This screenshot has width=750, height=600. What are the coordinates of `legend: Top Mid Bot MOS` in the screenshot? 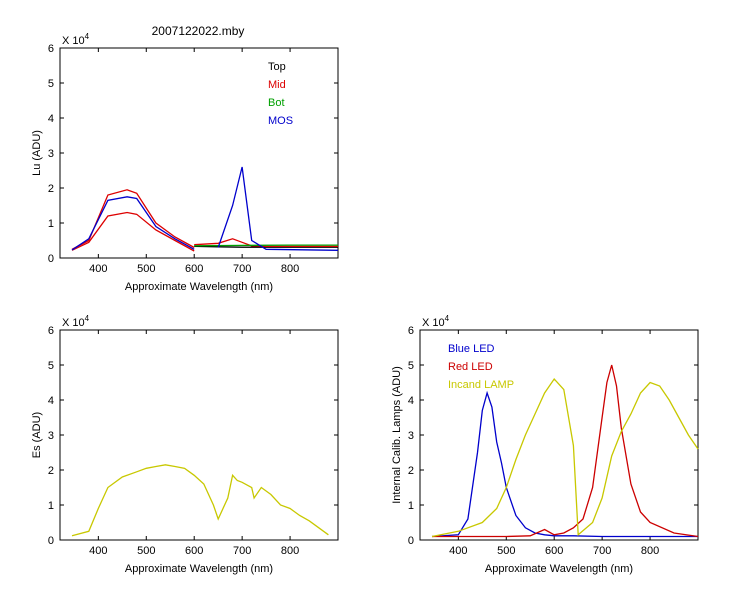 It's located at (280, 94).